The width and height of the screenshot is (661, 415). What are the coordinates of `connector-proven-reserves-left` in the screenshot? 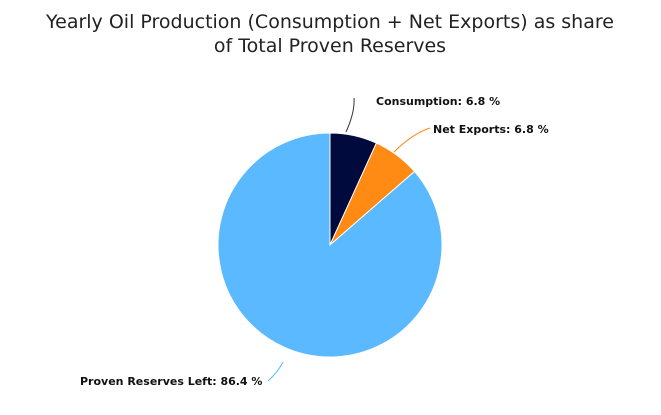 It's located at (275, 371).